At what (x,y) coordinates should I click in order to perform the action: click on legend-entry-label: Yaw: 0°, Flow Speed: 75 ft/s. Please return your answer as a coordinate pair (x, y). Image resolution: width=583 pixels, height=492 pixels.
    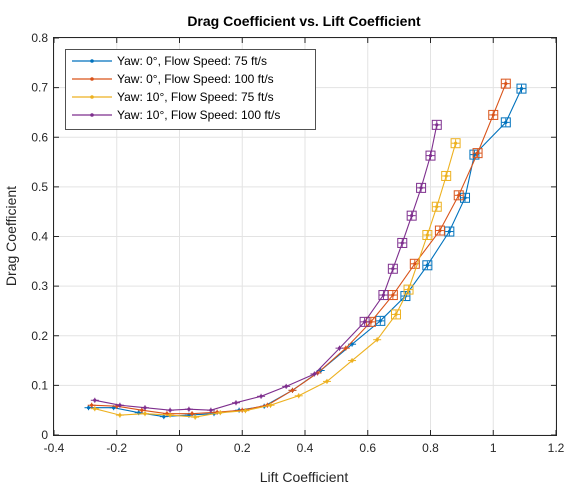
    Looking at the image, I should click on (192, 61).